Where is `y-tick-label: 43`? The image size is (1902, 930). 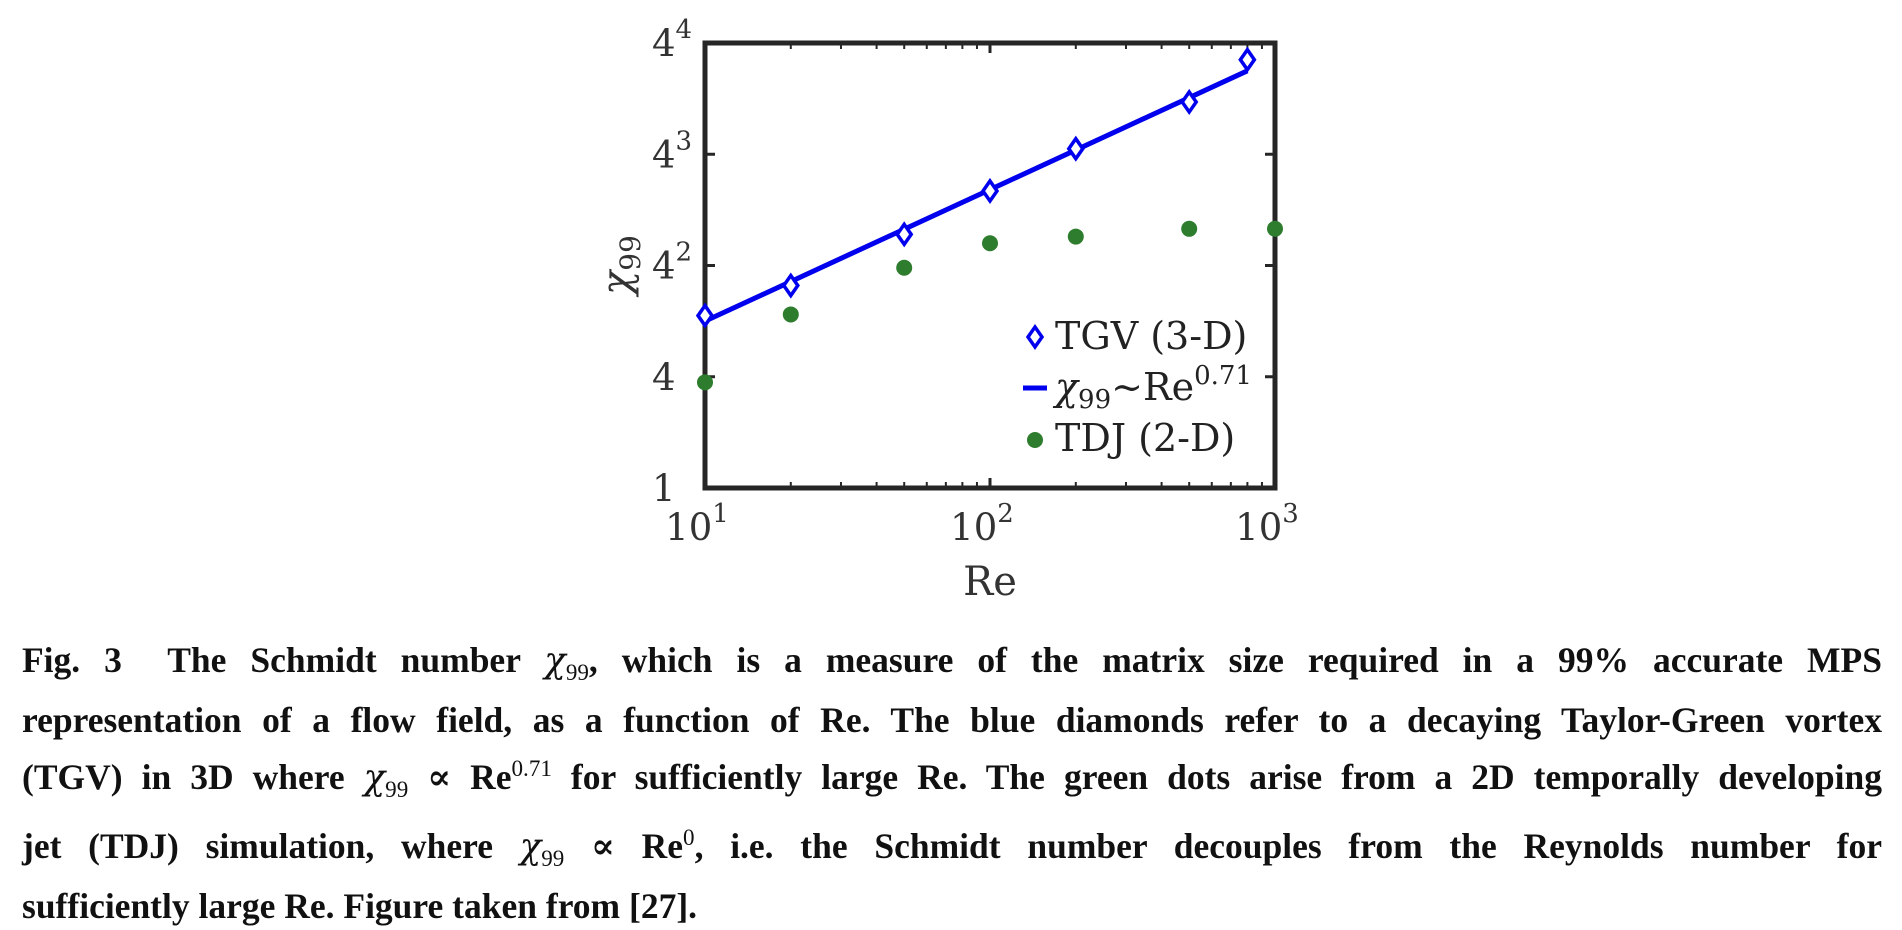 y-tick-label: 43 is located at coordinates (672, 151).